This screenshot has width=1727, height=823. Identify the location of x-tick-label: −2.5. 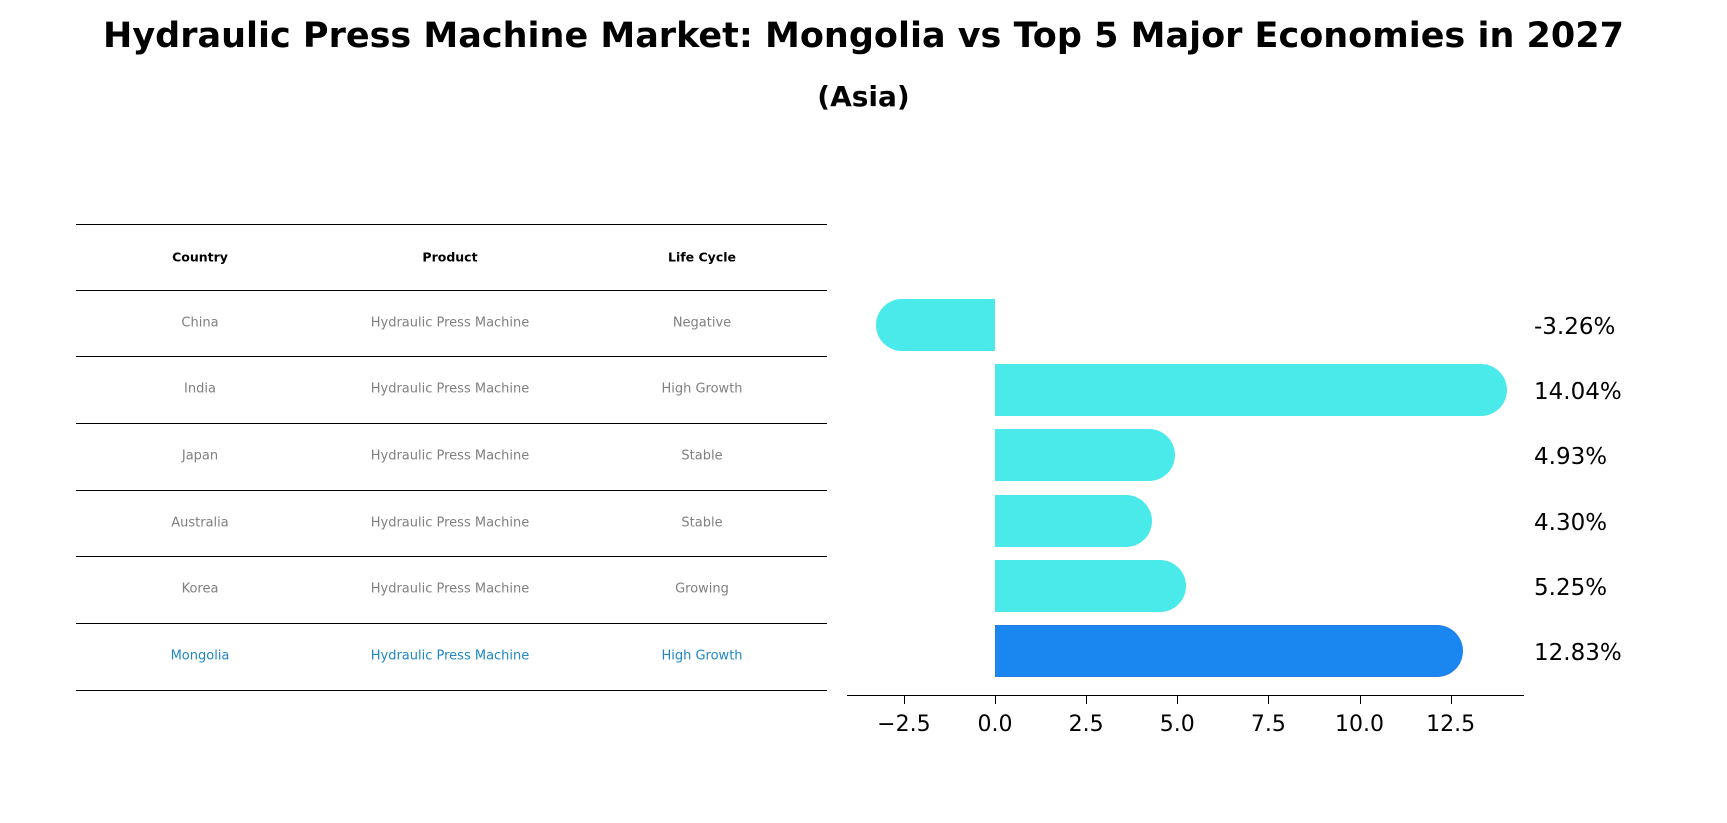
(904, 724).